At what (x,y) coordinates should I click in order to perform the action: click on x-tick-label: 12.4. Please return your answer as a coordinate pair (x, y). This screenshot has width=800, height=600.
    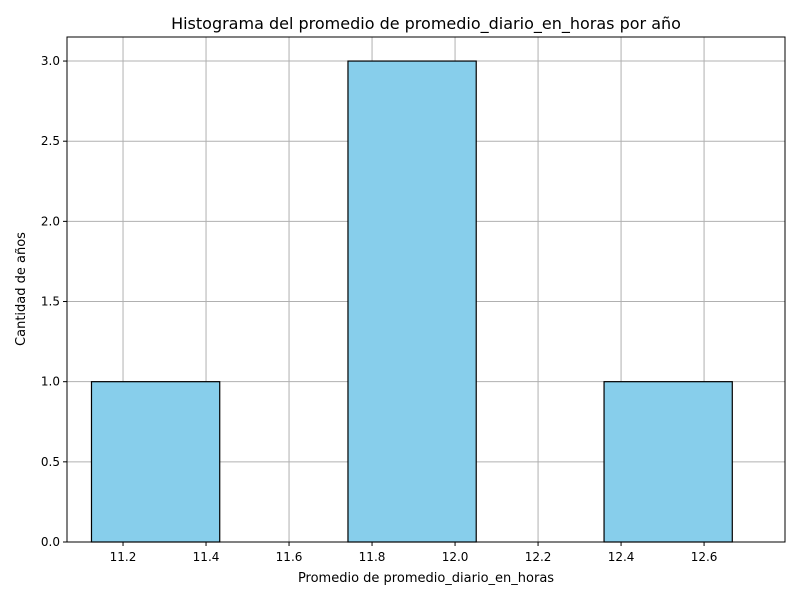
    Looking at the image, I should click on (621, 557).